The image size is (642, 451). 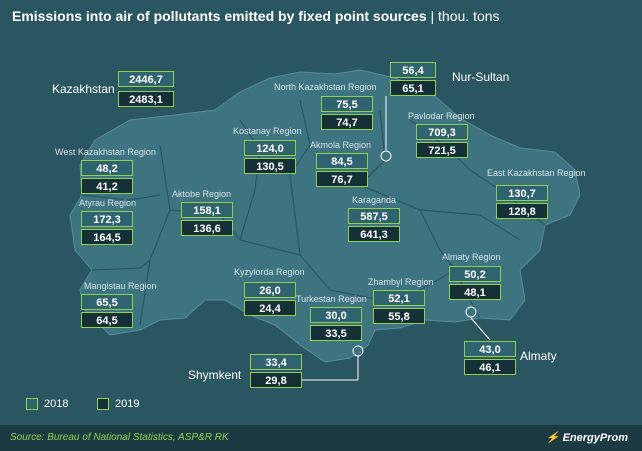 I want to click on almaty-city-label: Almaty, so click(x=538, y=356).